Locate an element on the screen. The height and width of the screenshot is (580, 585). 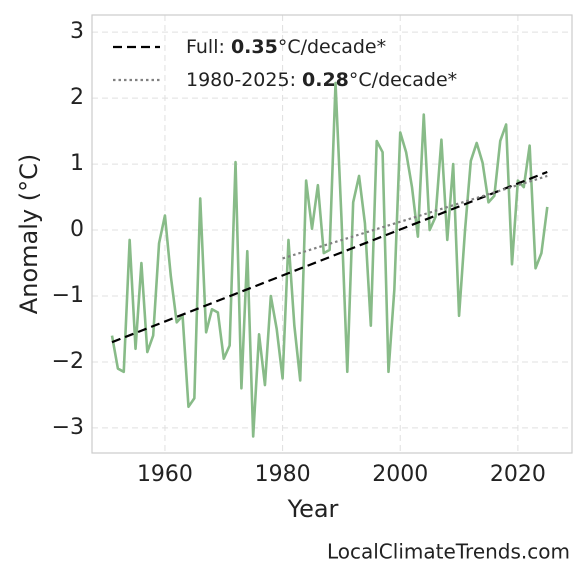
x-tick-label: 1960 is located at coordinates (165, 474).